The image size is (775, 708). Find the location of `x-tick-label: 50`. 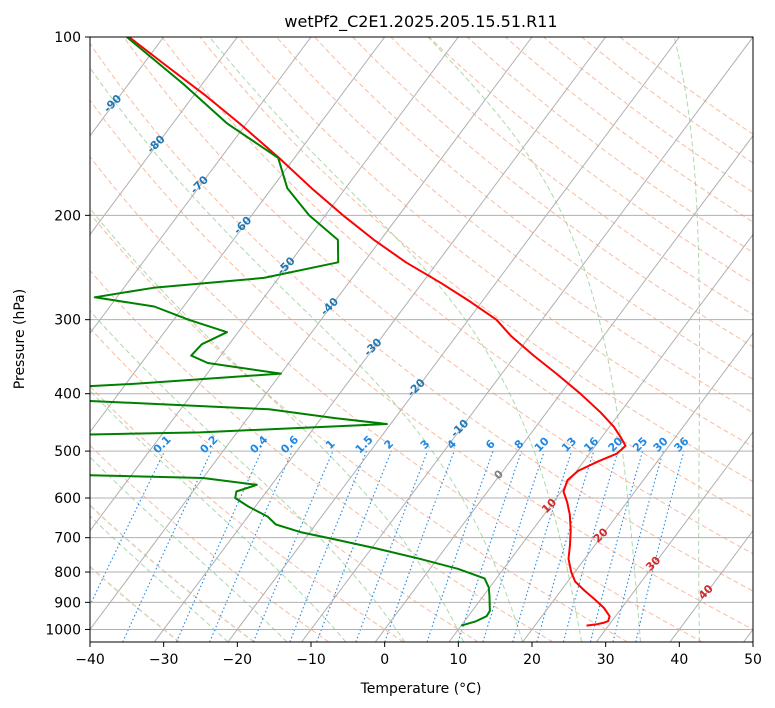

x-tick-label: 50 is located at coordinates (753, 660).